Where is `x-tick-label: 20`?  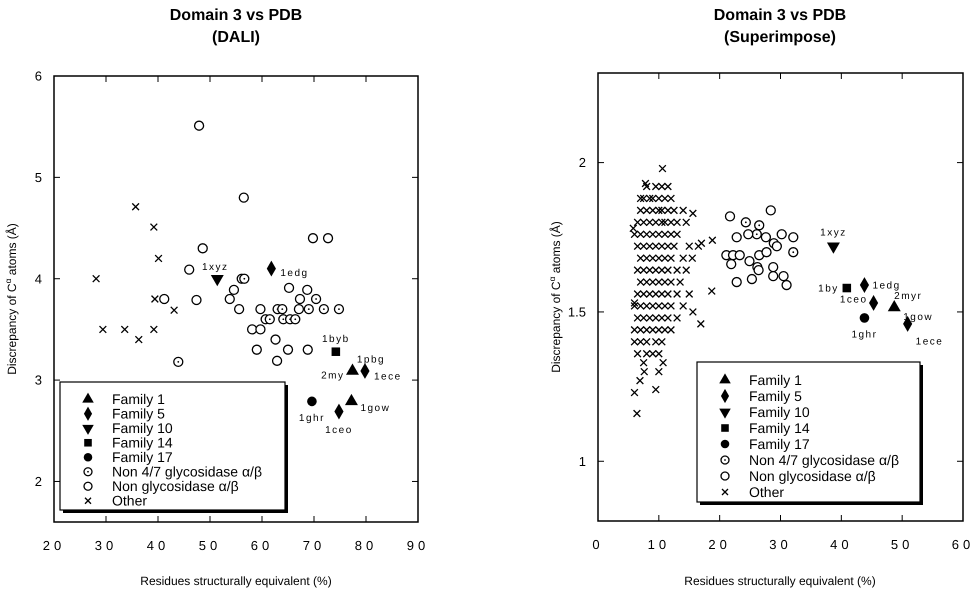 x-tick-label: 20 is located at coordinates (719, 544).